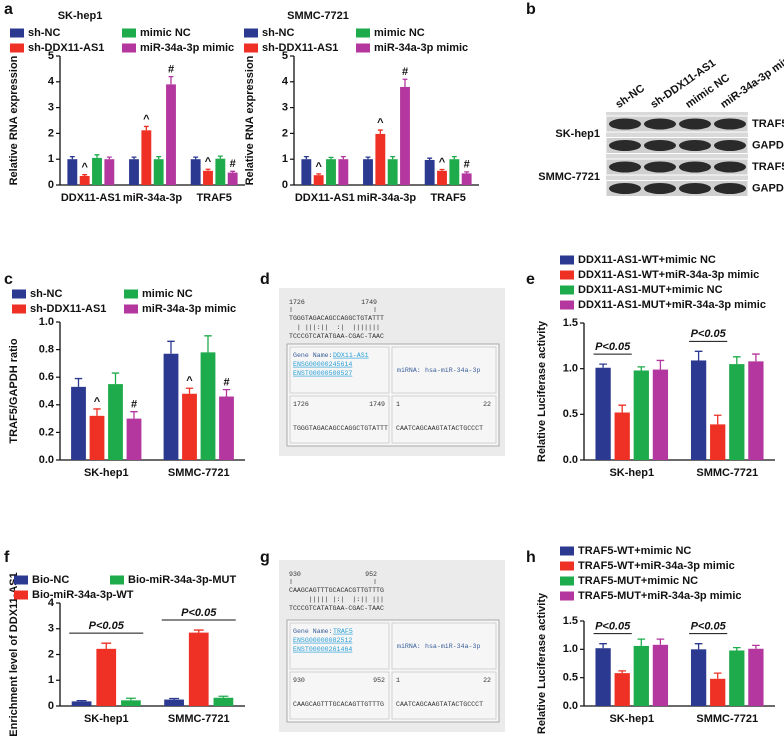 Image resolution: width=784 pixels, height=741 pixels. What do you see at coordinates (647, 260) in the screenshot?
I see `legend-label: DDX11-AS1-WT+mimic NC` at bounding box center [647, 260].